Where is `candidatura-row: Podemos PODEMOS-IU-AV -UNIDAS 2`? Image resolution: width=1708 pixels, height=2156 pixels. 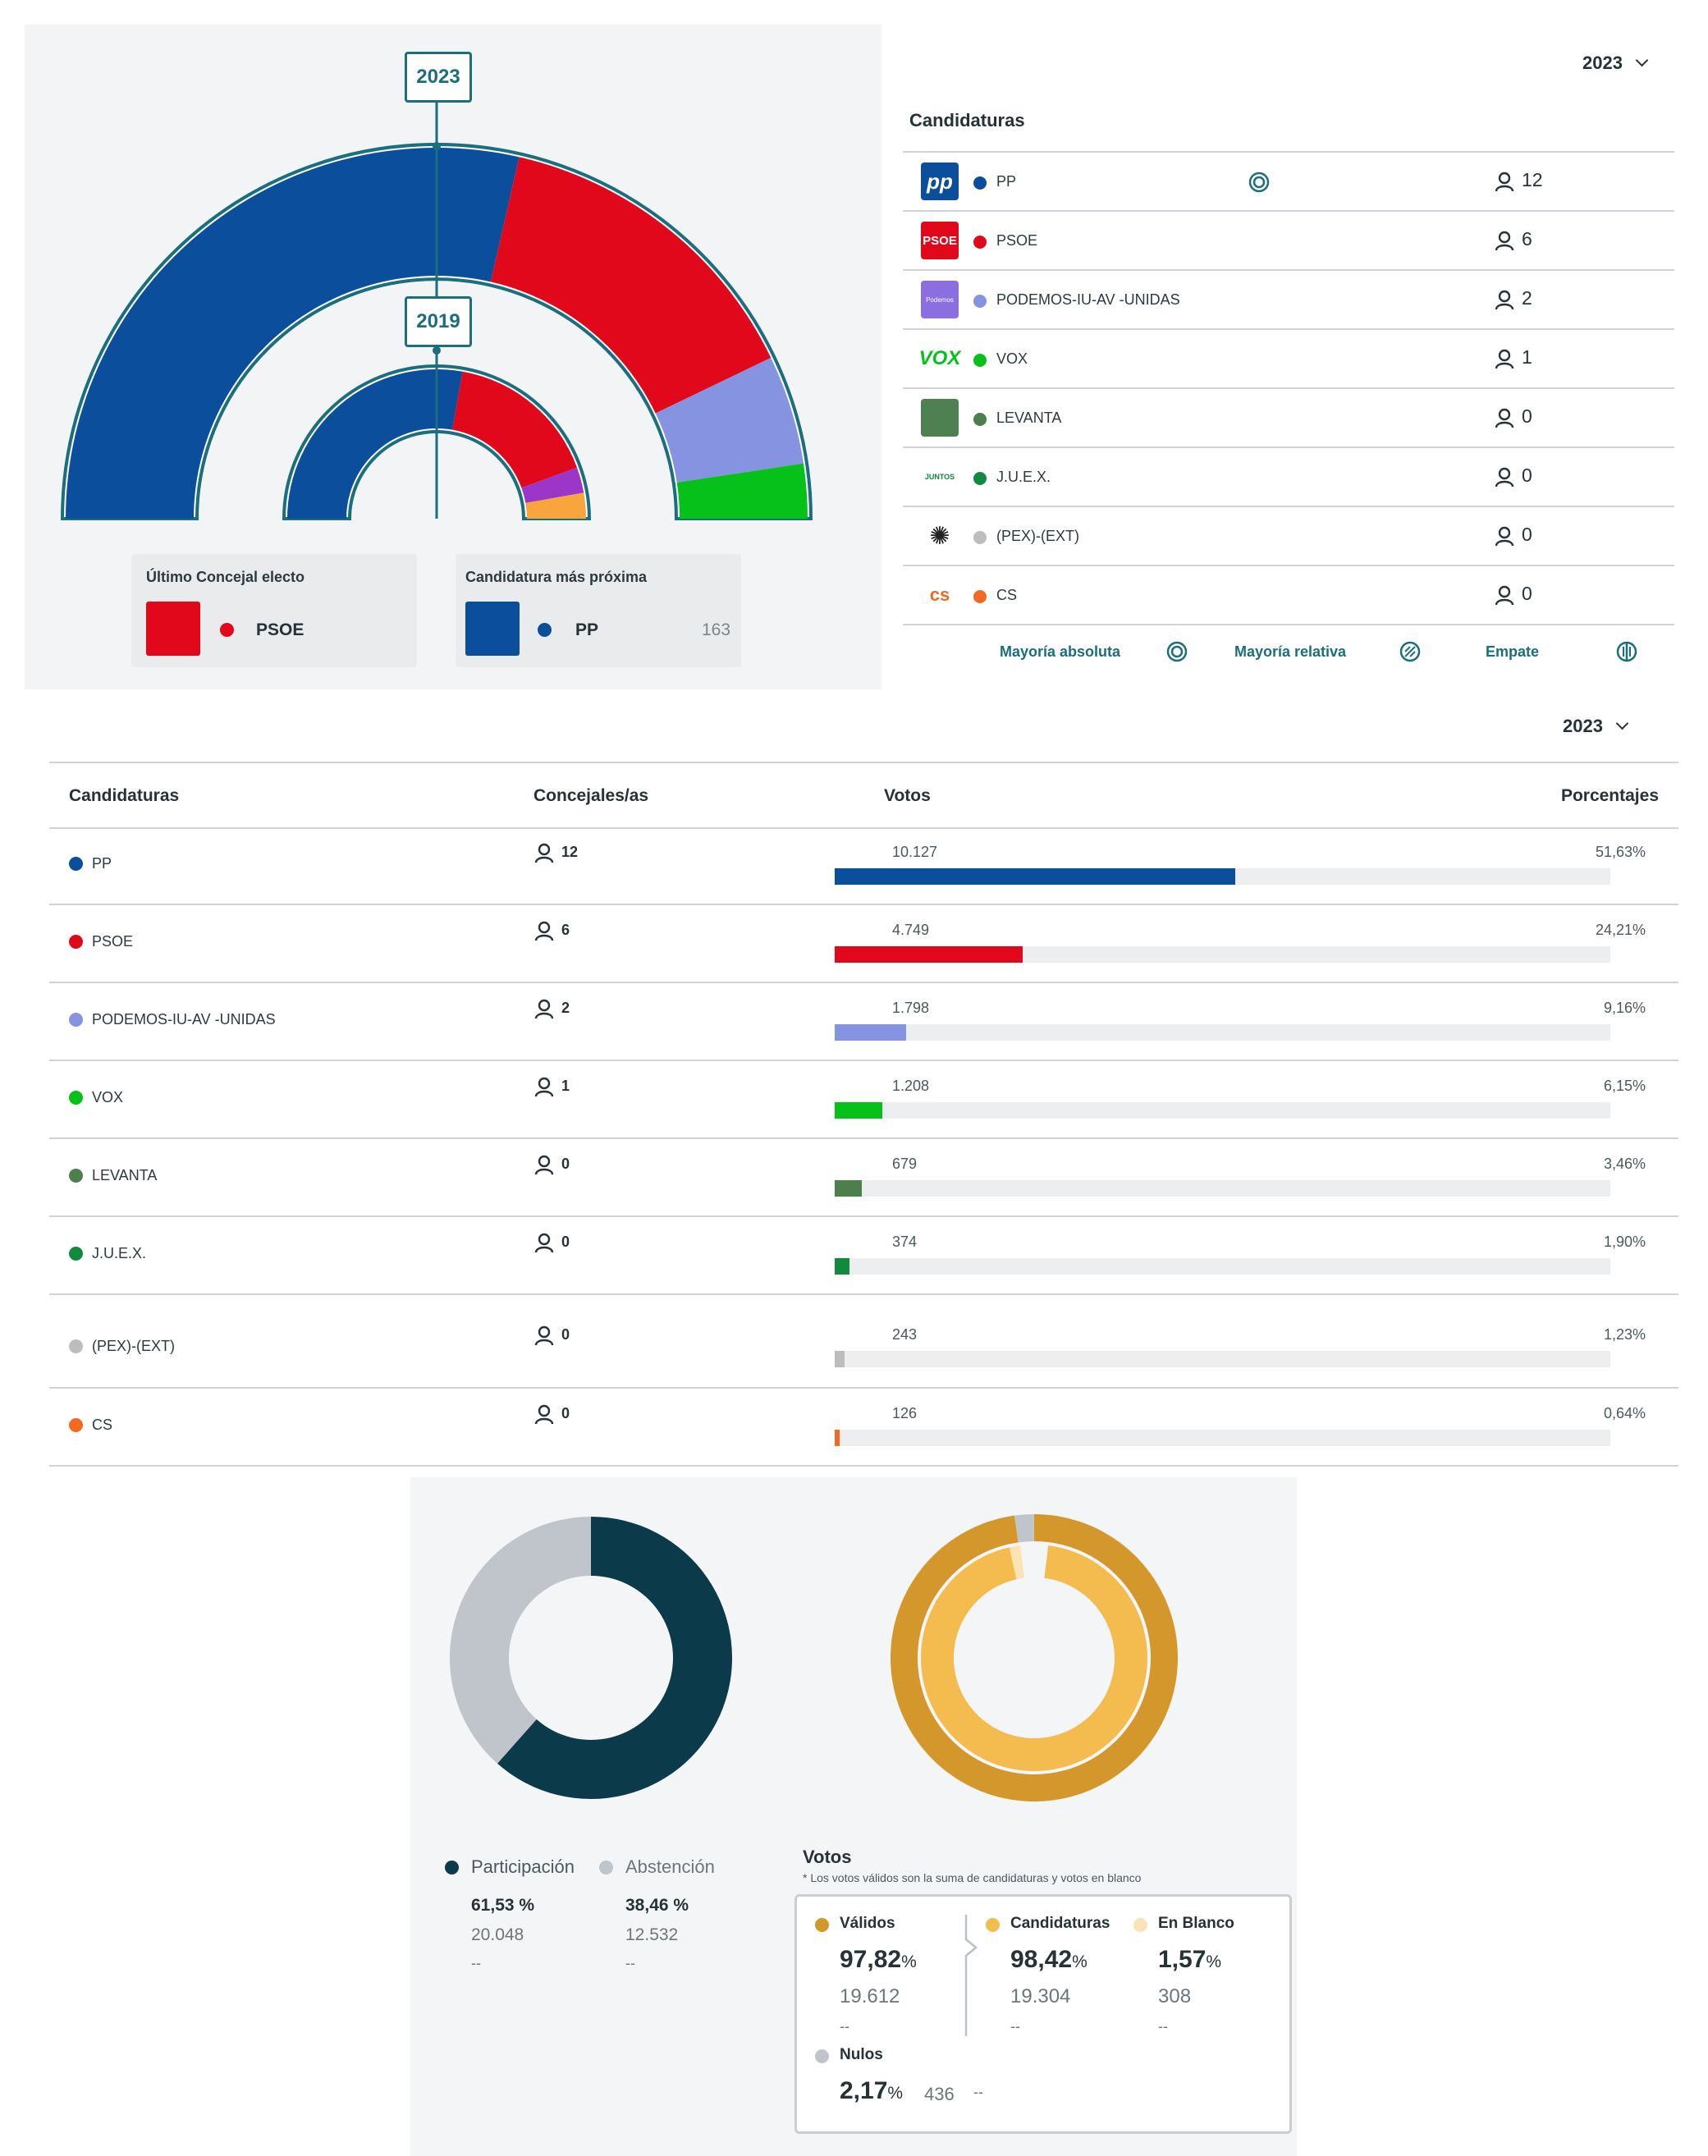 candidatura-row: Podemos PODEMOS-IU-AV -UNIDAS 2 is located at coordinates (1288, 299).